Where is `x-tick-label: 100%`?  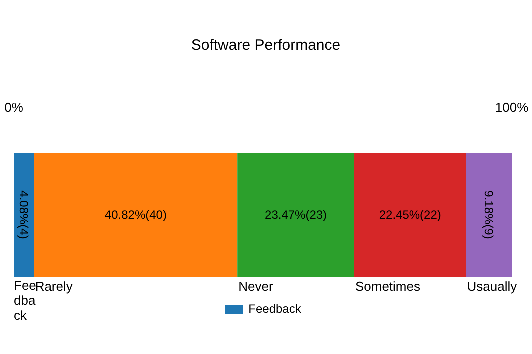 x-tick-label: 100% is located at coordinates (512, 107).